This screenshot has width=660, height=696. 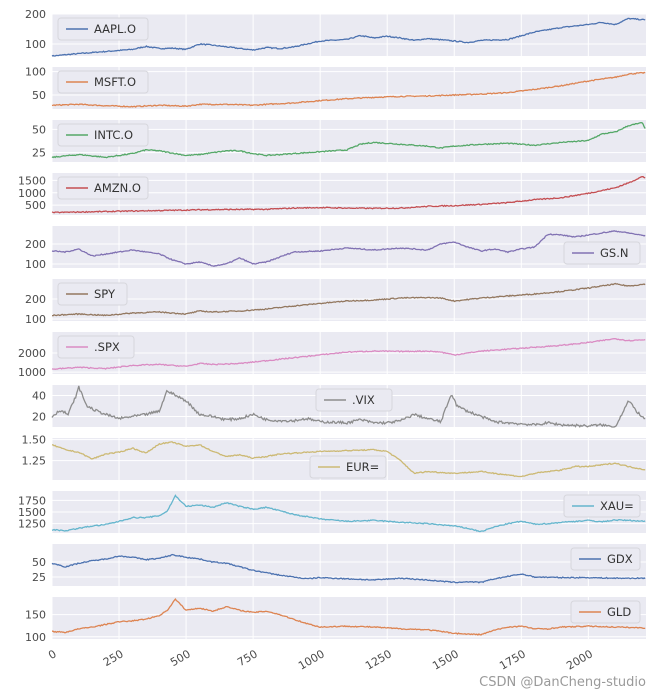 I want to click on legend-label: GDX, so click(x=620, y=559).